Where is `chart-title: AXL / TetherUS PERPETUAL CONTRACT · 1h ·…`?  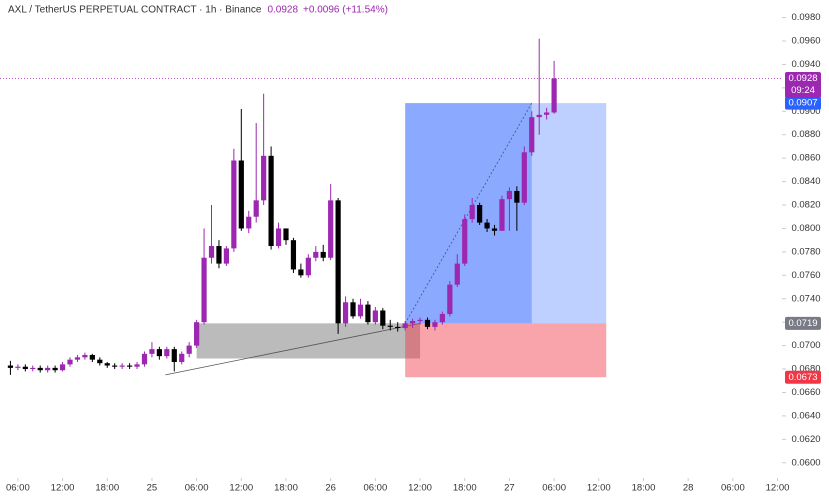
chart-title: AXL / TetherUS PERPETUAL CONTRACT · 1h ·… is located at coordinates (135, 10).